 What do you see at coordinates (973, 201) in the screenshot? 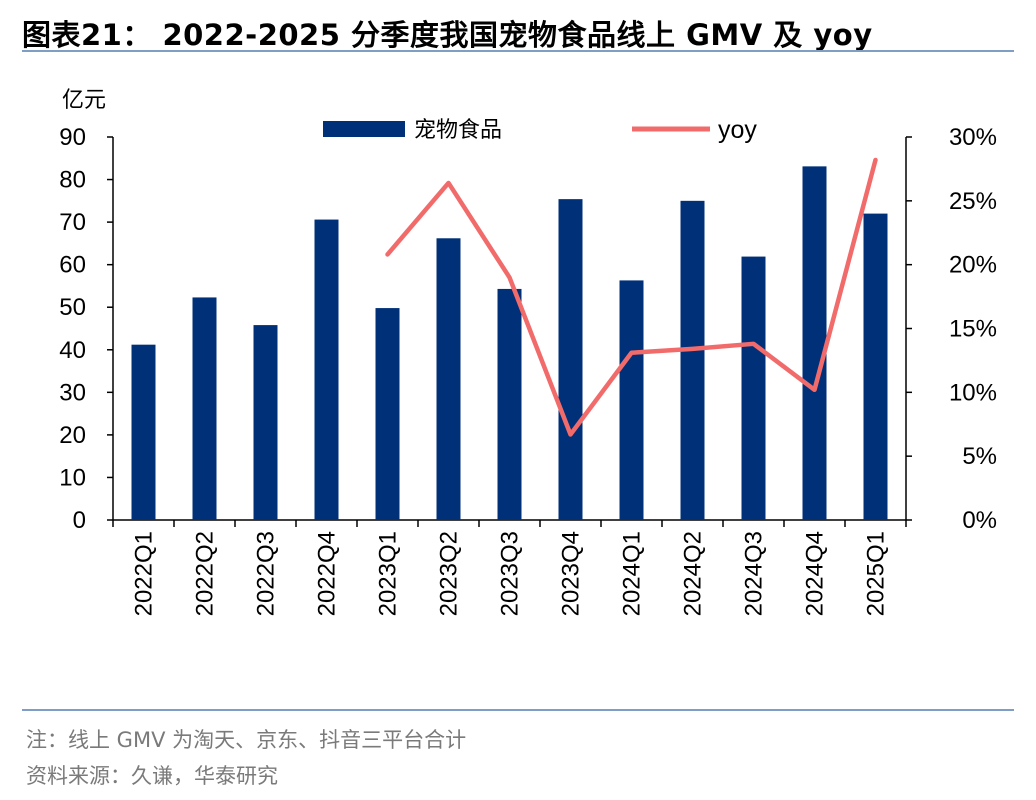
I see `right-tick-label: 25%` at bounding box center [973, 201].